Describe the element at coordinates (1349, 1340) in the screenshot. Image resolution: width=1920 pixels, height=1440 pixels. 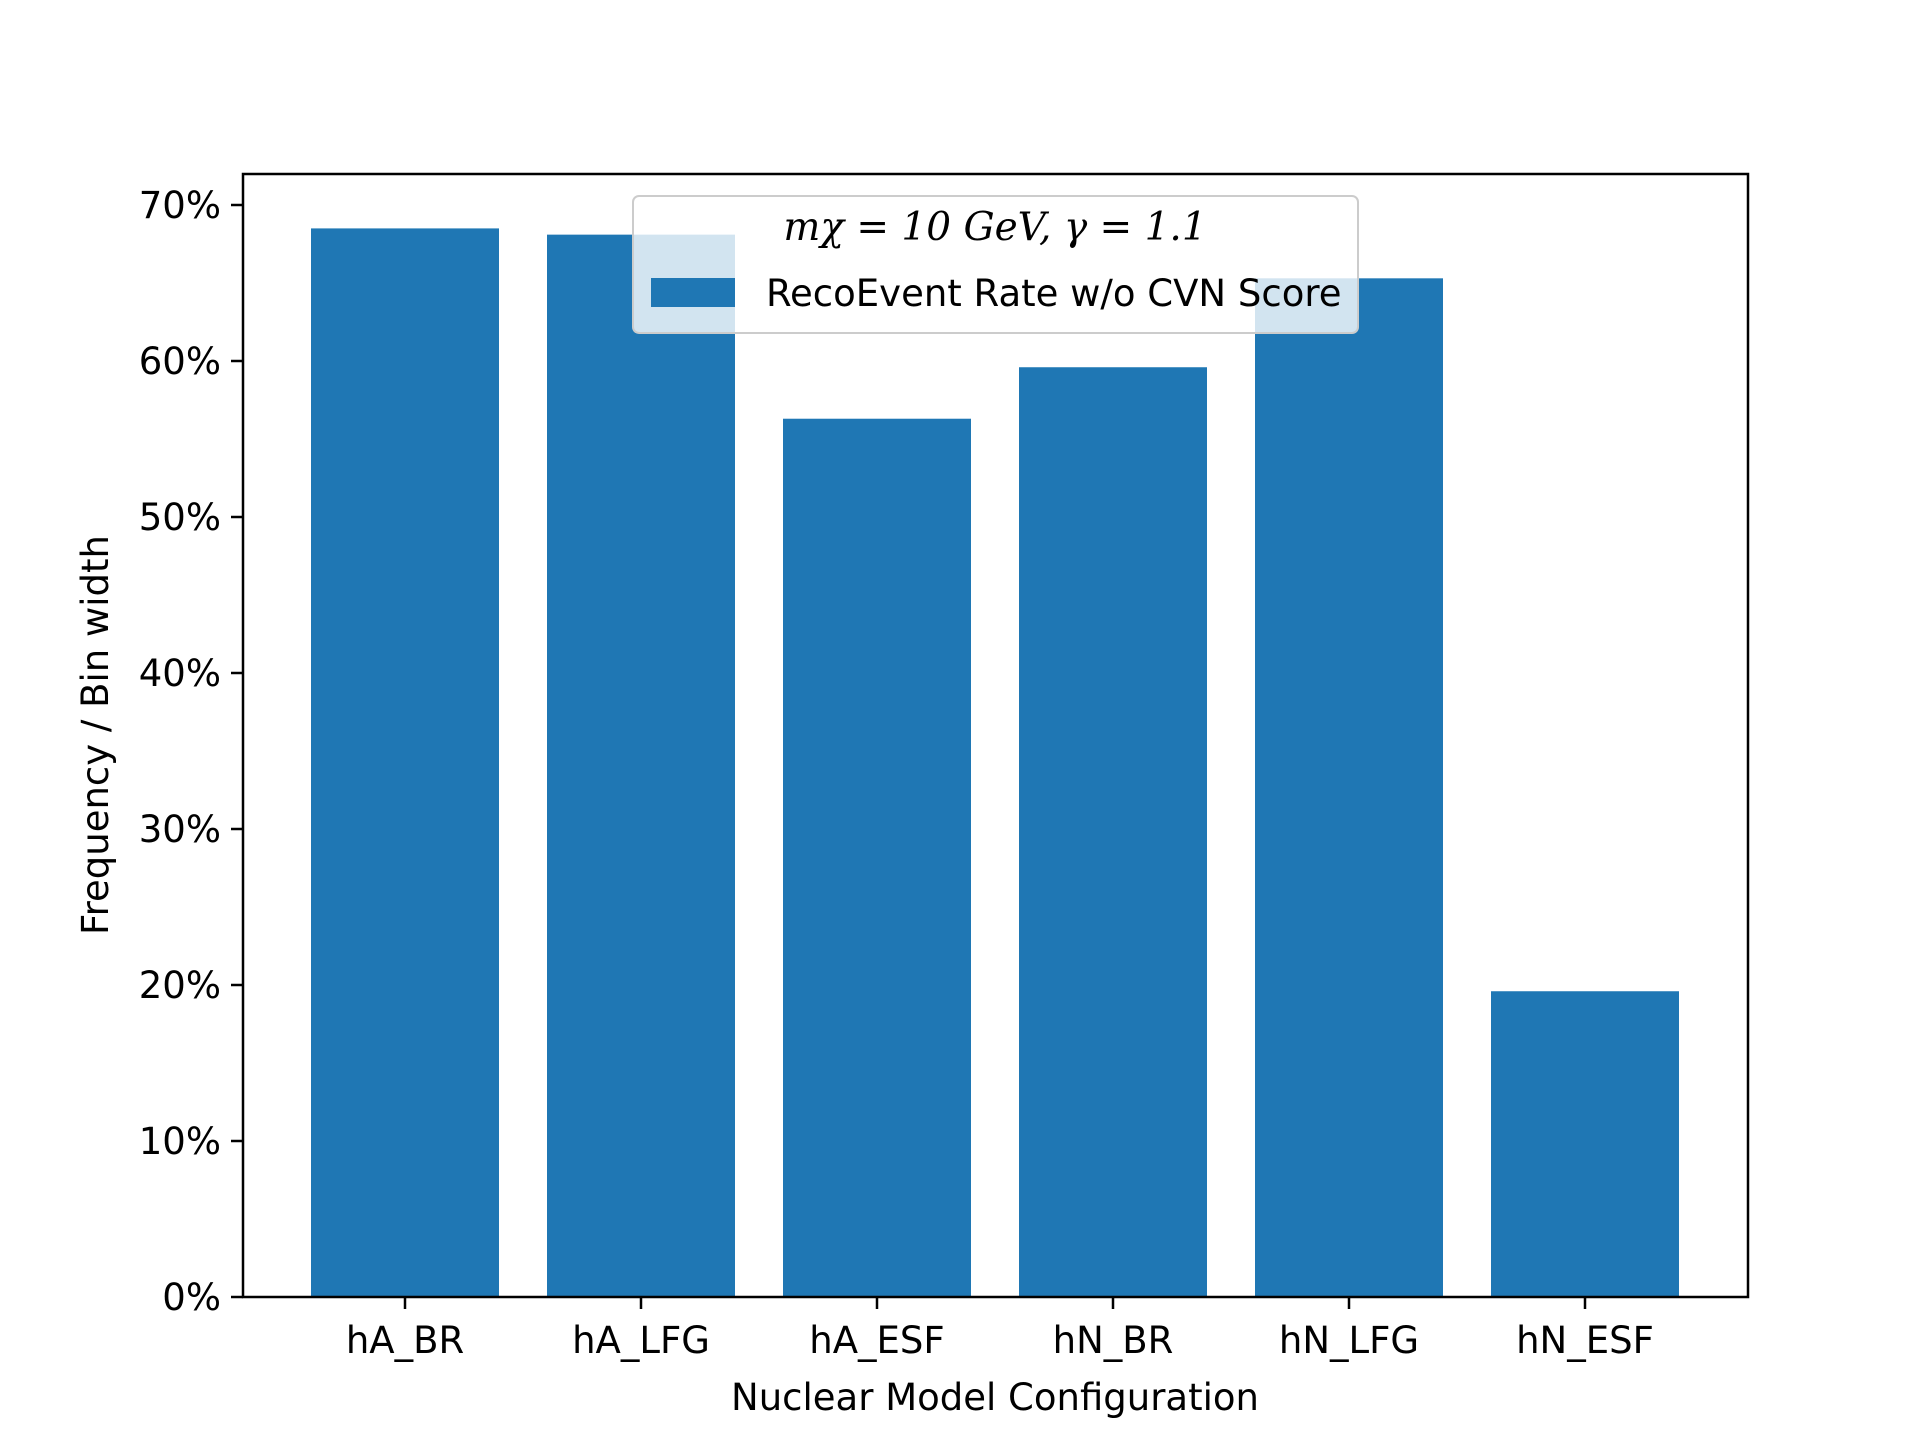
I see `x-tick-label: hN_LFG` at that location.